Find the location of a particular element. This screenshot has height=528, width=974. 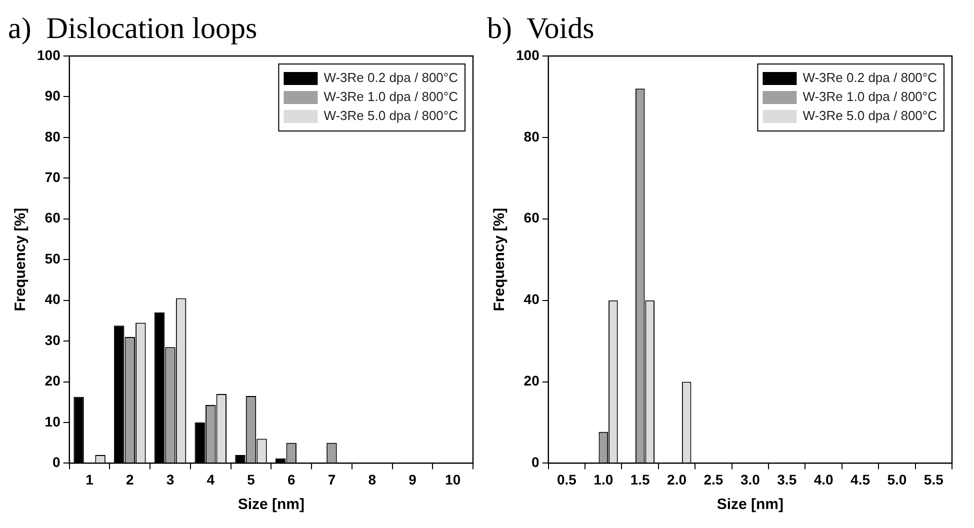

y-tick-label: 30 is located at coordinates (52, 340).